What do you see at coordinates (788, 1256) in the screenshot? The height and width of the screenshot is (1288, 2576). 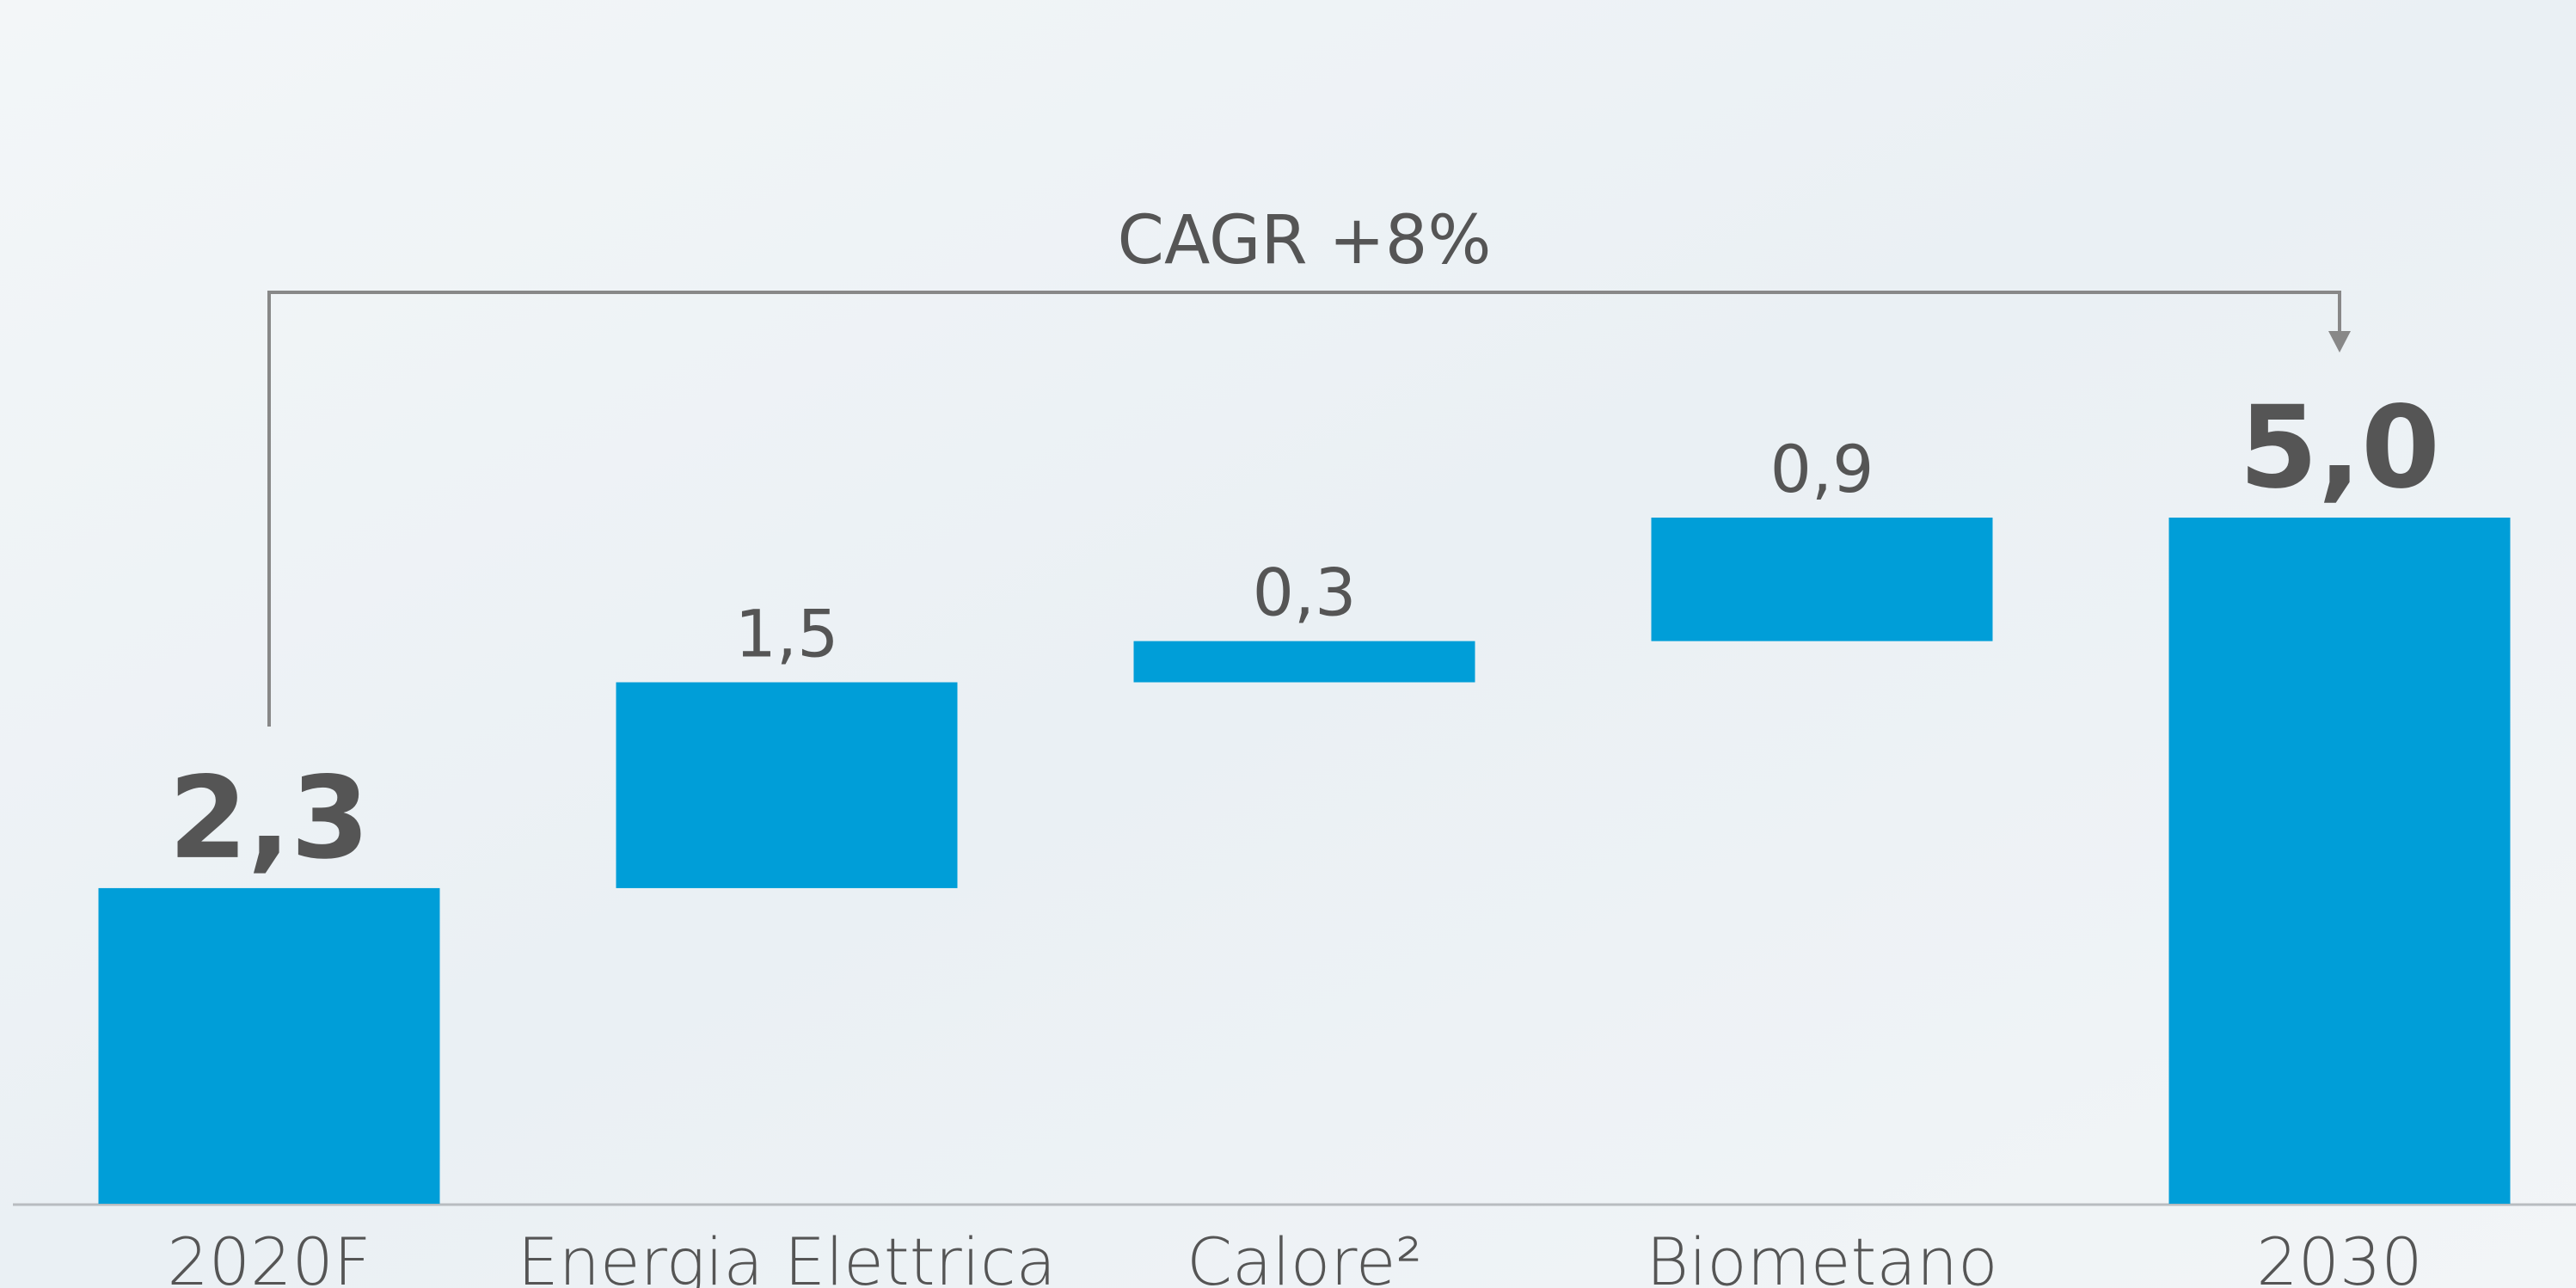 I see `x-tick-label: Energia Elettrica` at bounding box center [788, 1256].